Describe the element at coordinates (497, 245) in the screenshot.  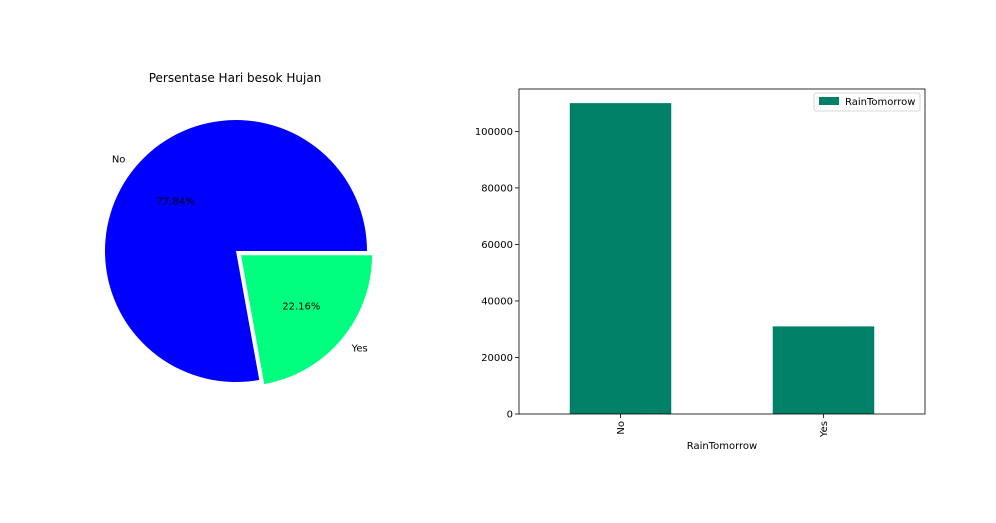
I see `y-tick-label: 60000` at that location.